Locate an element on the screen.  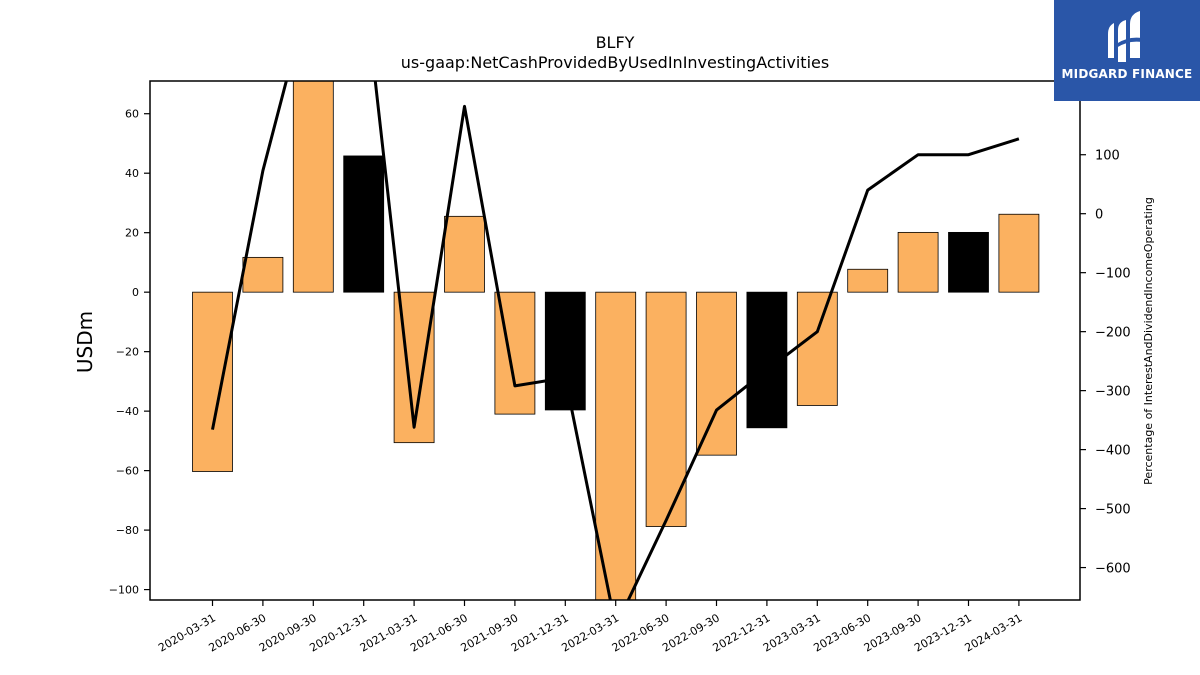
y-tick-label: −40 is located at coordinates (127, 411).